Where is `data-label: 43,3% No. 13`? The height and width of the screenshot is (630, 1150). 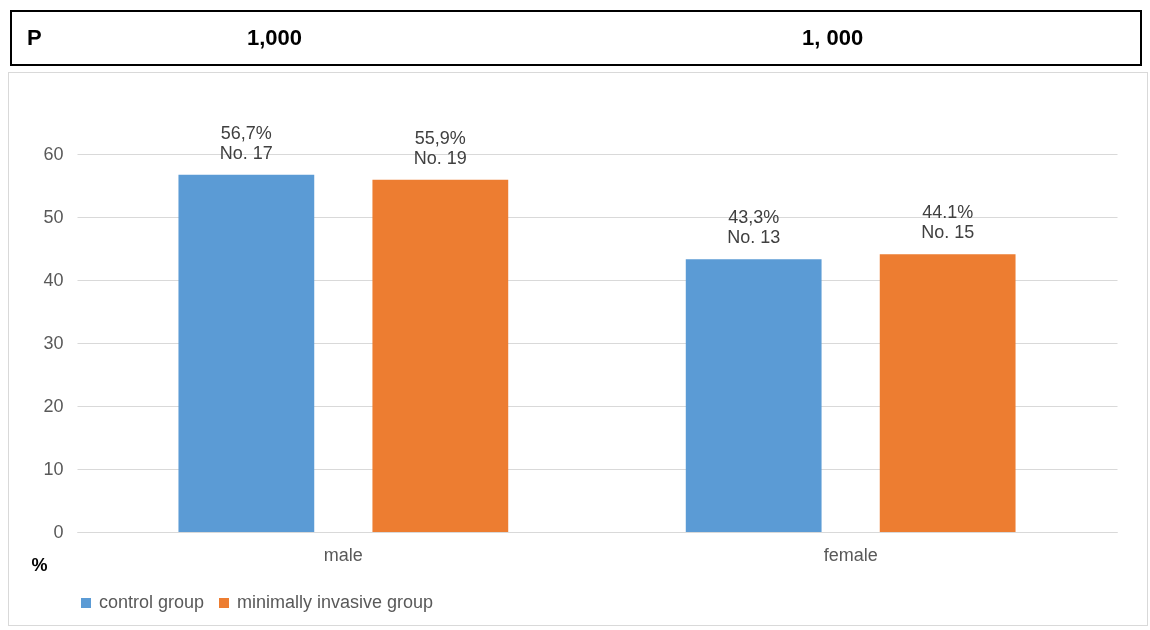 data-label: 43,3% No. 13 is located at coordinates (754, 227).